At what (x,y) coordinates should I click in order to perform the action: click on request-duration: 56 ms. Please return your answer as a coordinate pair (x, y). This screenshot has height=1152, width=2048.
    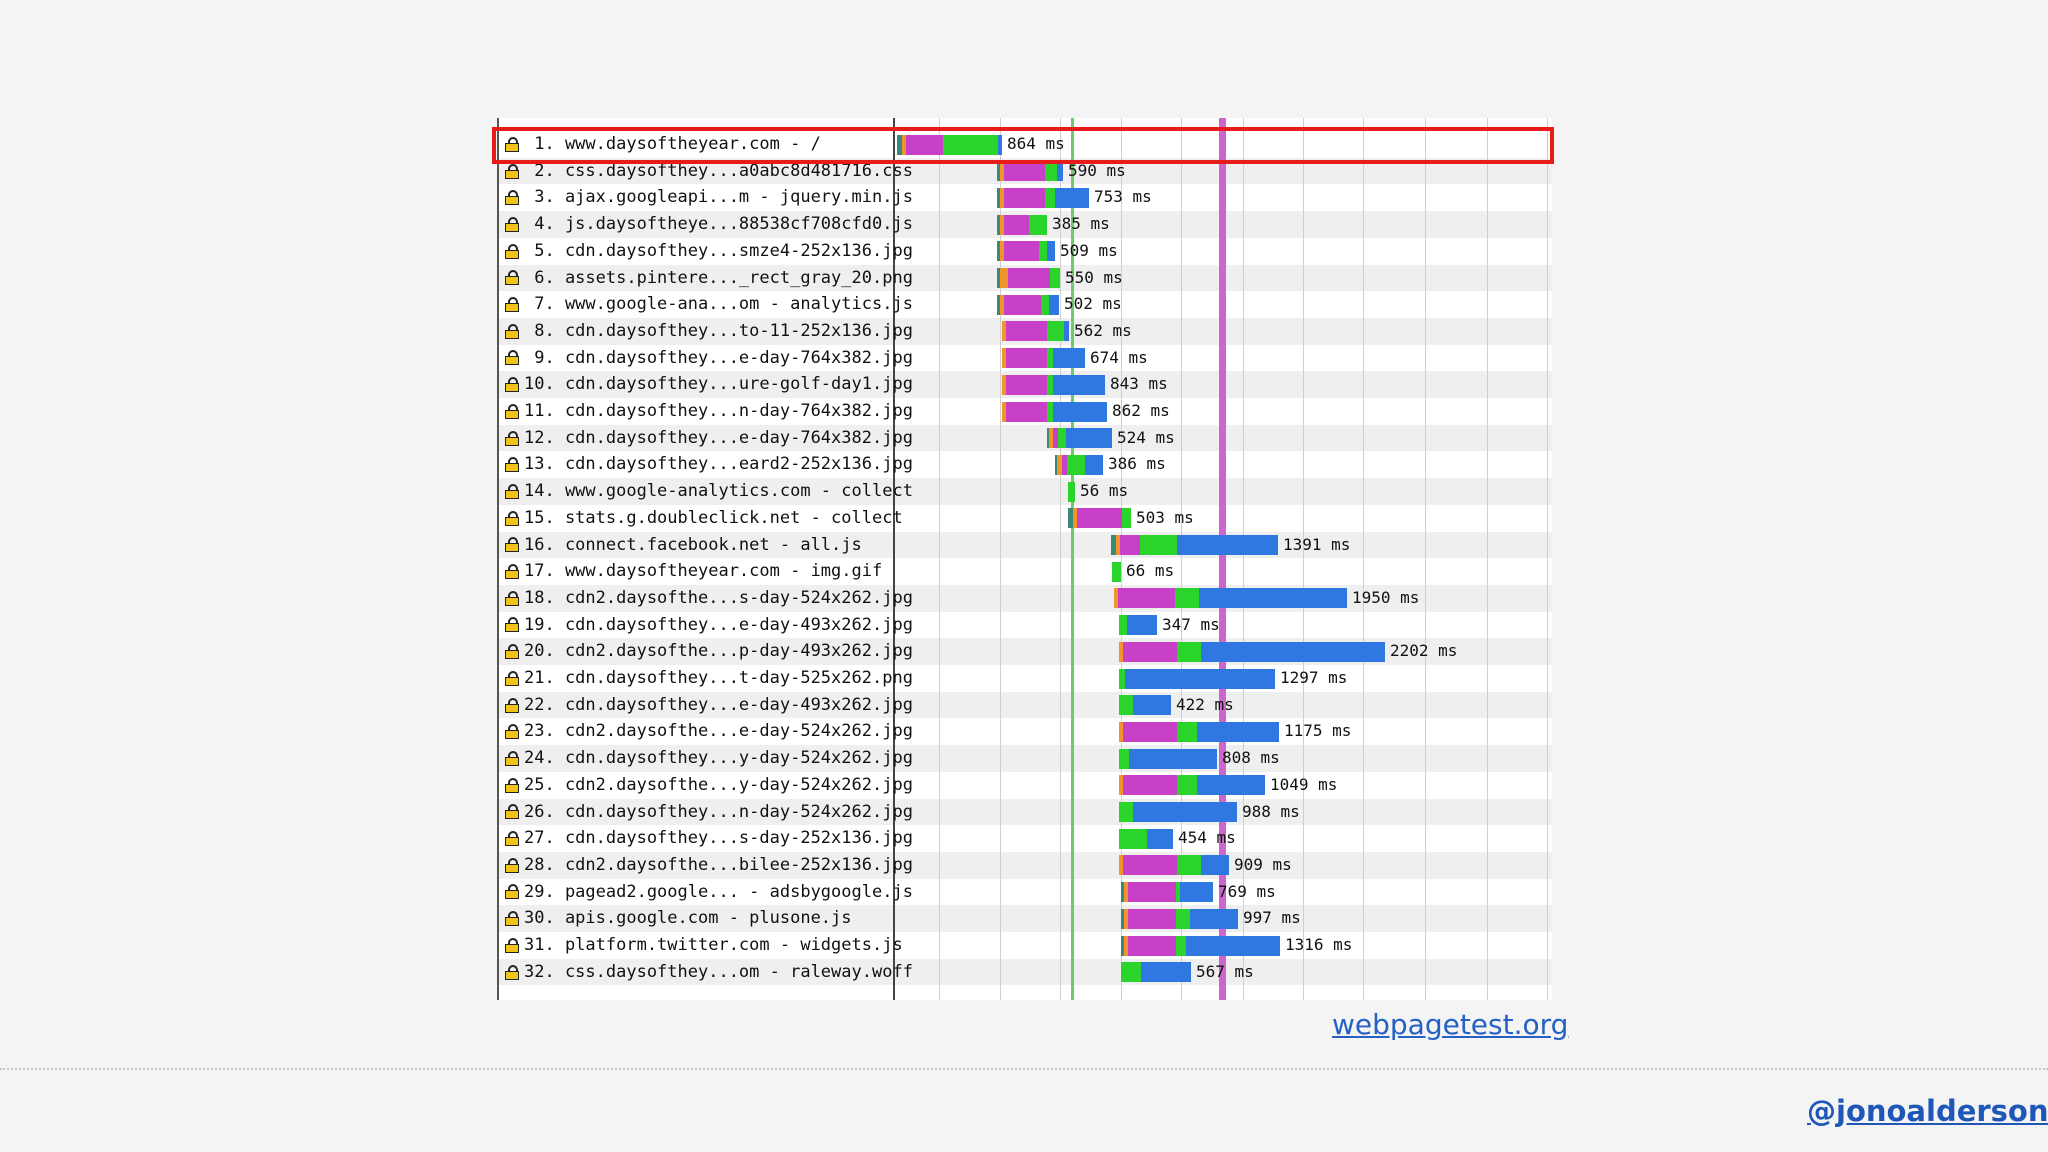
    Looking at the image, I should click on (1104, 491).